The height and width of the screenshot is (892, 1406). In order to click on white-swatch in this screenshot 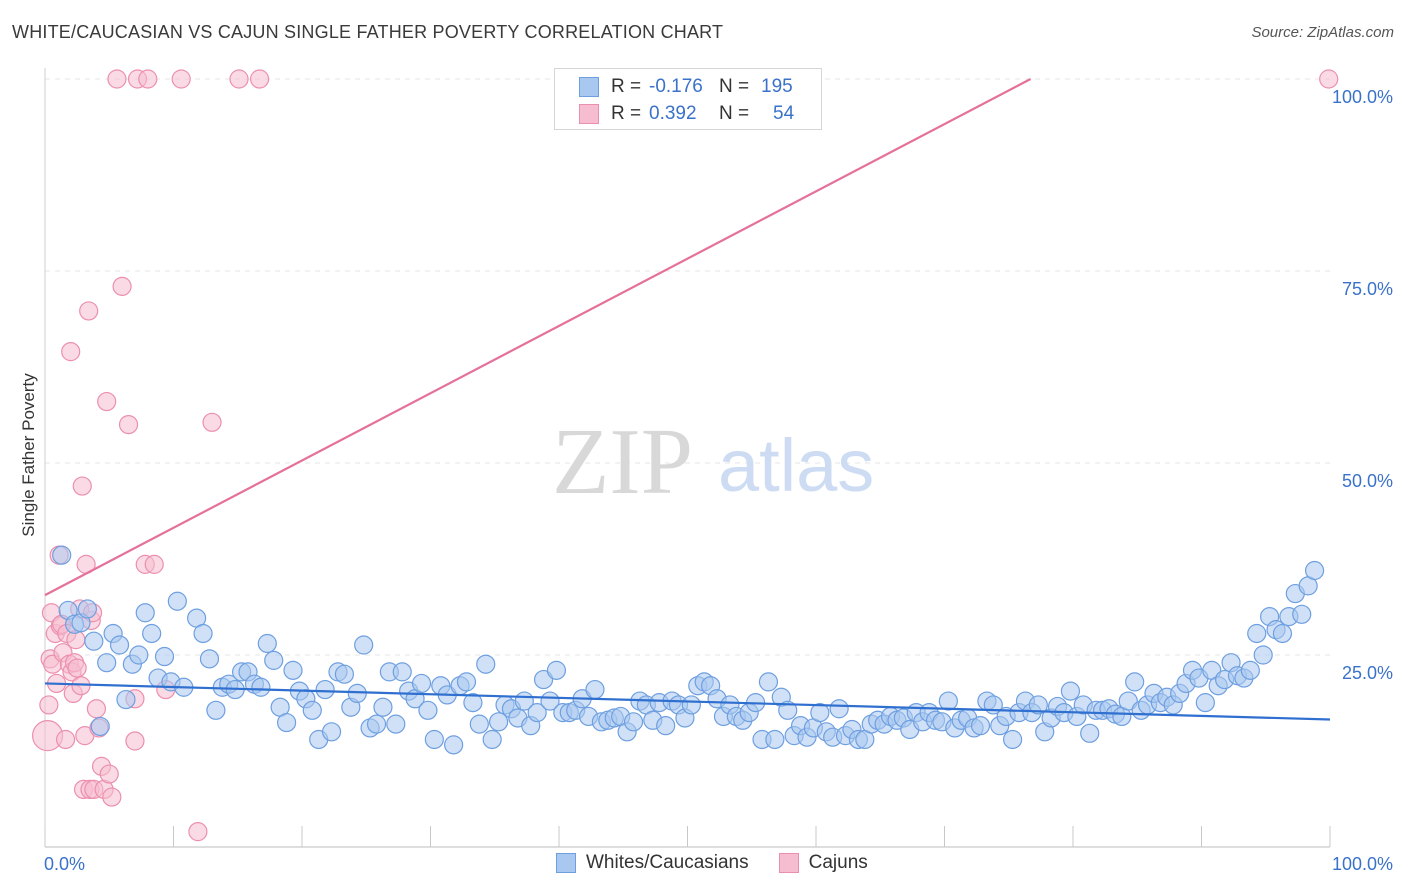, I will do `click(566, 863)`.